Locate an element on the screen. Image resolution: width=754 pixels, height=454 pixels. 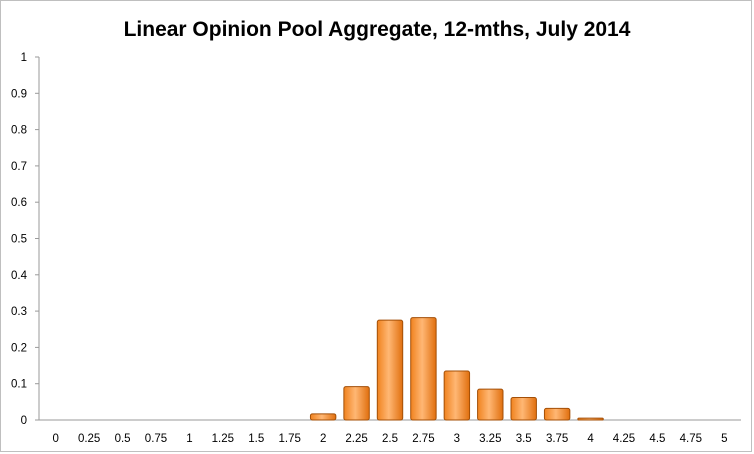
x-tick-label: 0.25 is located at coordinates (89, 439).